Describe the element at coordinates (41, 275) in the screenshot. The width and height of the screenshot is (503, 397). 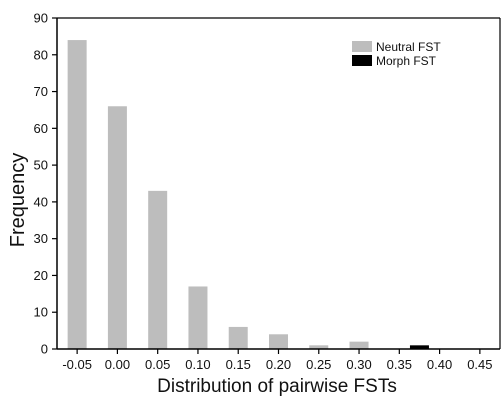
I see `y-tick-label: 20` at that location.